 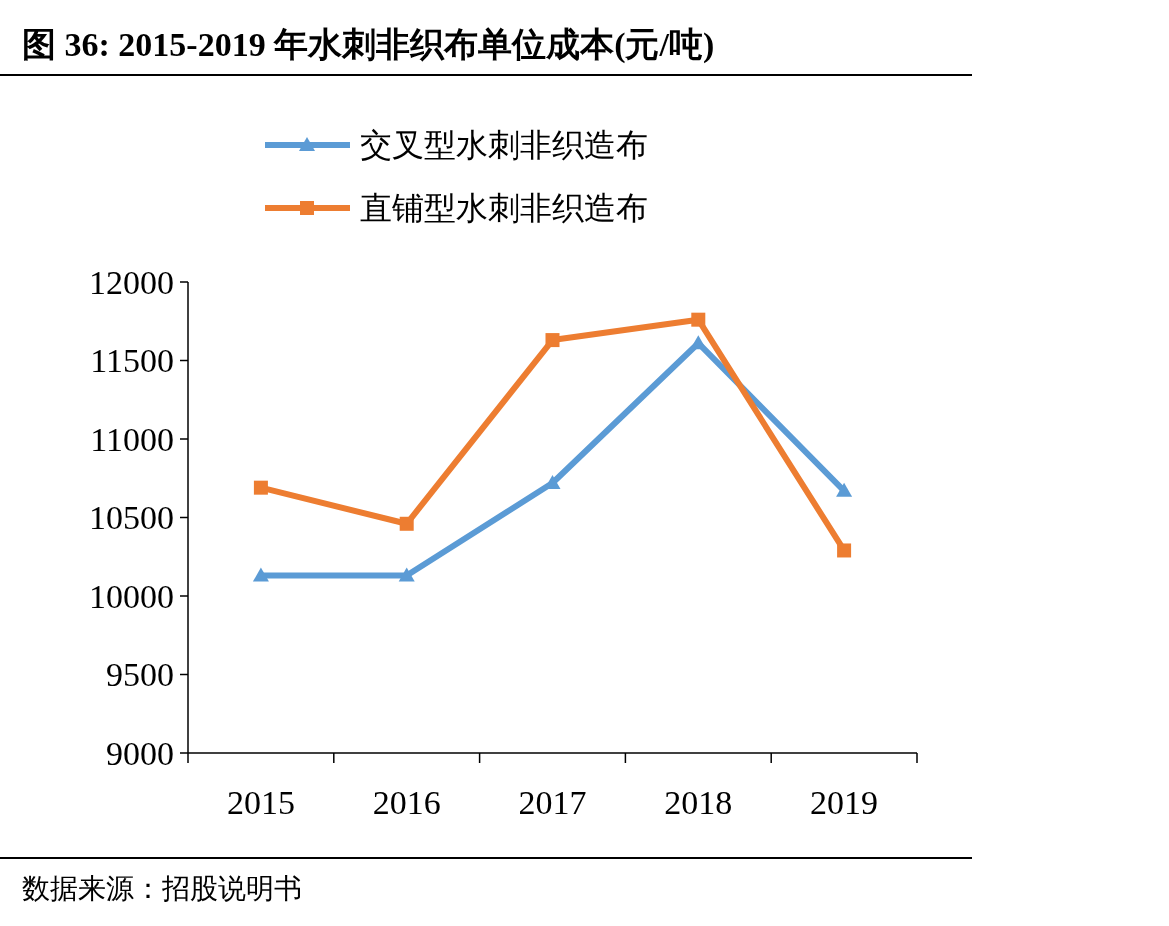 I want to click on x-tick-label: 2017, so click(x=552, y=802).